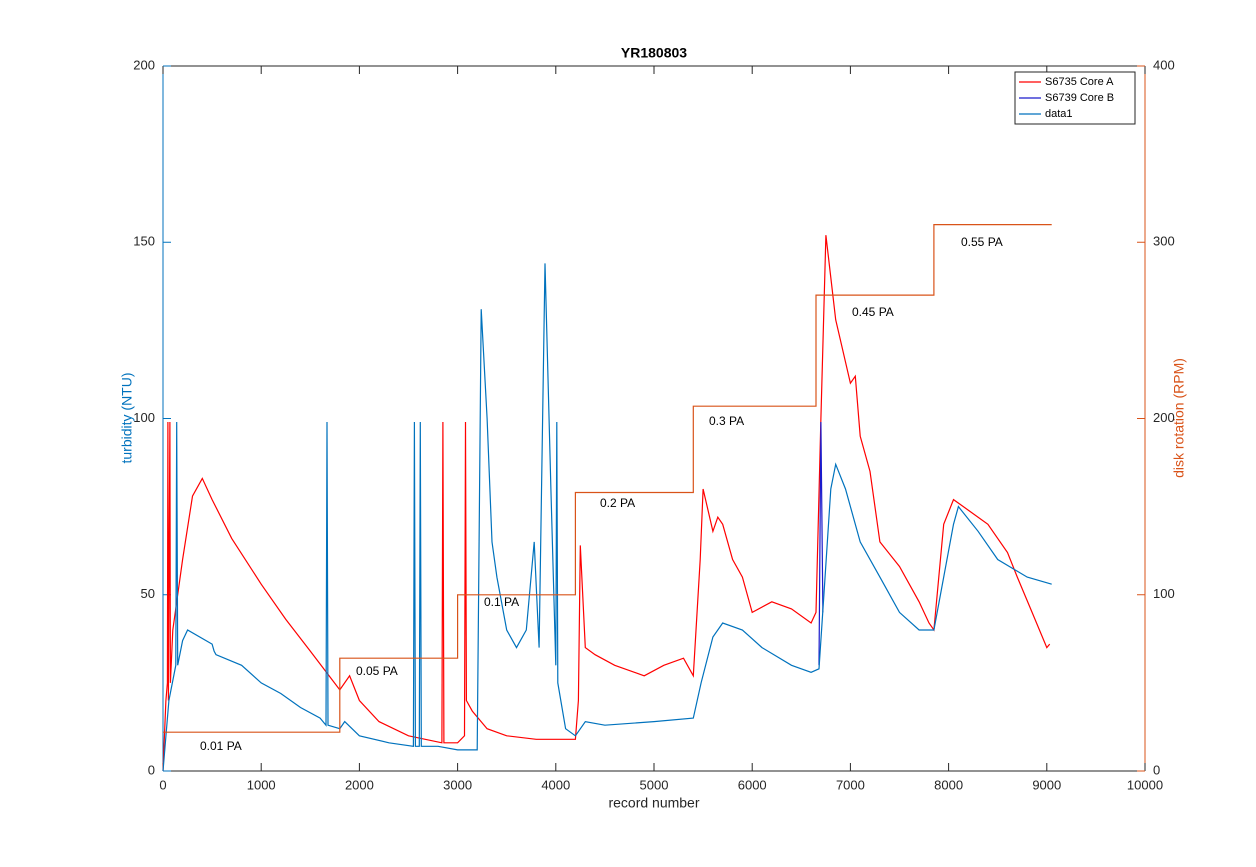 Image resolution: width=1256 pixels, height=867 pixels. I want to click on annotation: 0.2 PA, so click(617, 503).